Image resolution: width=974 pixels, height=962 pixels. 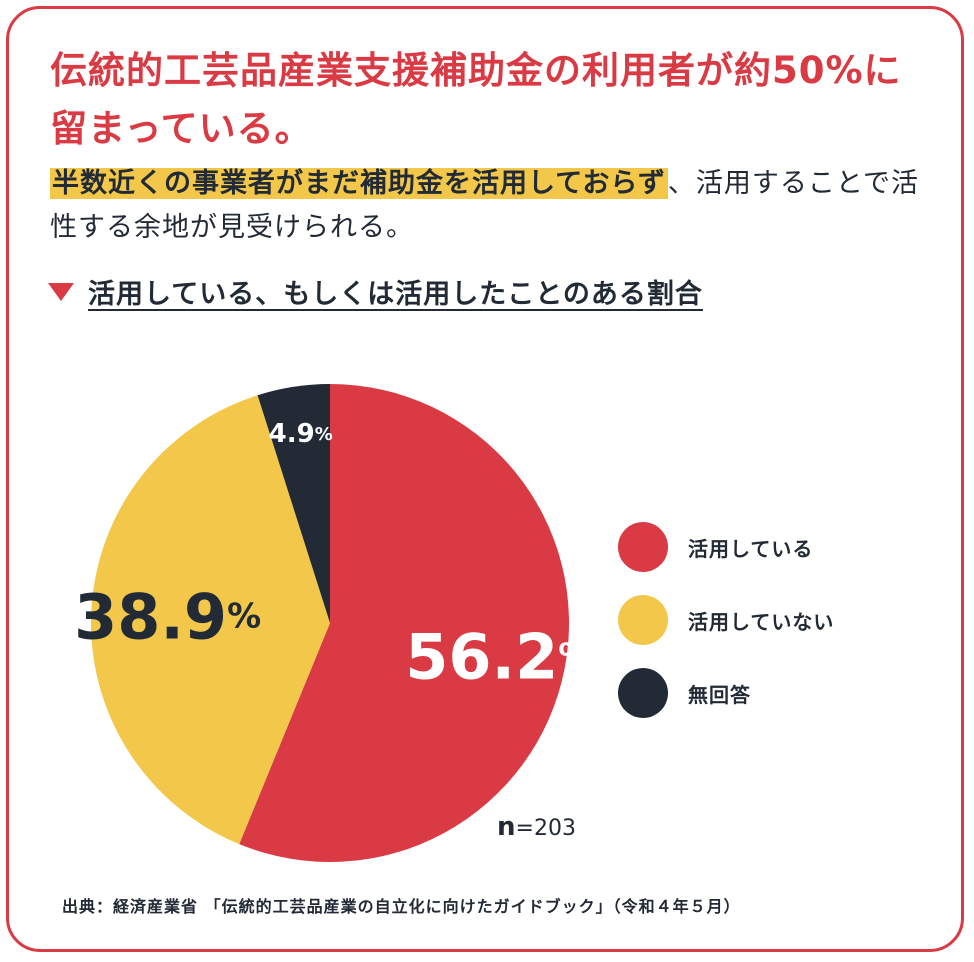 What do you see at coordinates (719, 694) in the screenshot?
I see `legend-label: 無回答` at bounding box center [719, 694].